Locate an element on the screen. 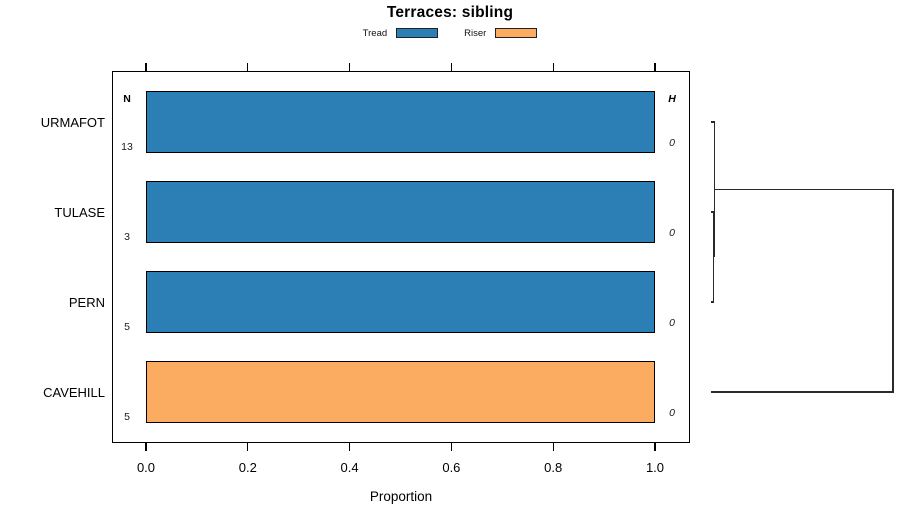 The width and height of the screenshot is (900, 520). x-axis-tick-label: 1.0 is located at coordinates (655, 467).